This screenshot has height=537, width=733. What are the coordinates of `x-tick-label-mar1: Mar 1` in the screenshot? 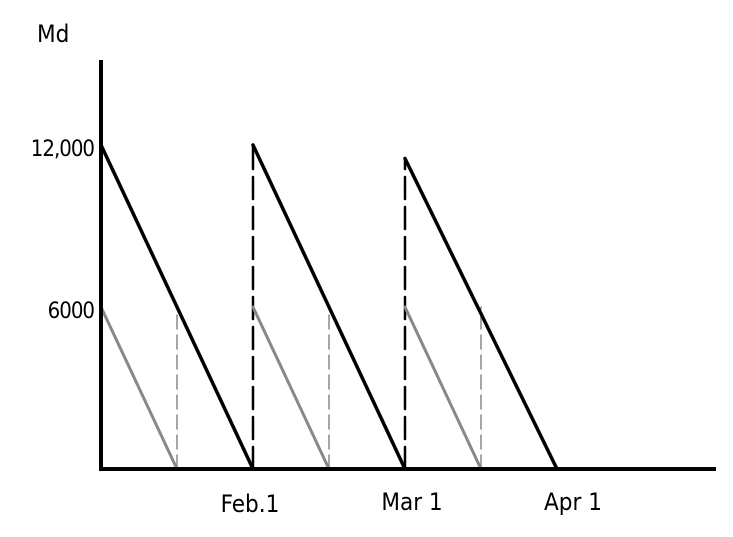 It's located at (411, 502).